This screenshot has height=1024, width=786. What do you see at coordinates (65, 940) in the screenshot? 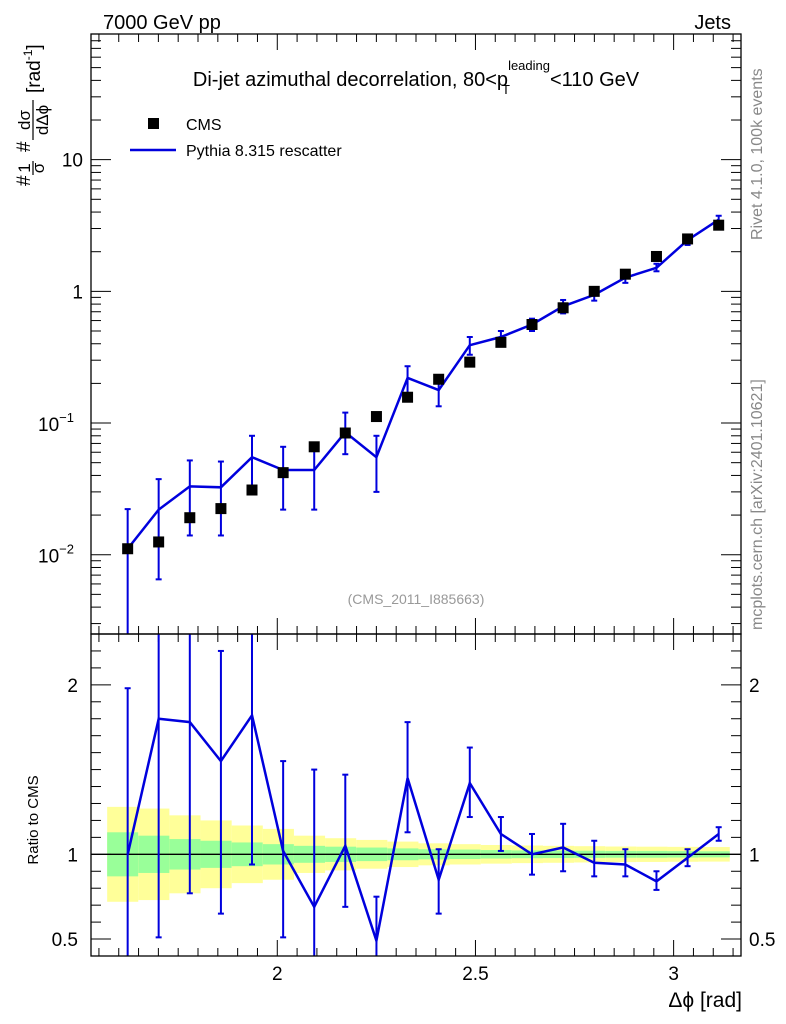
I see `ratio-y-tick-label: 0.5` at bounding box center [65, 940].